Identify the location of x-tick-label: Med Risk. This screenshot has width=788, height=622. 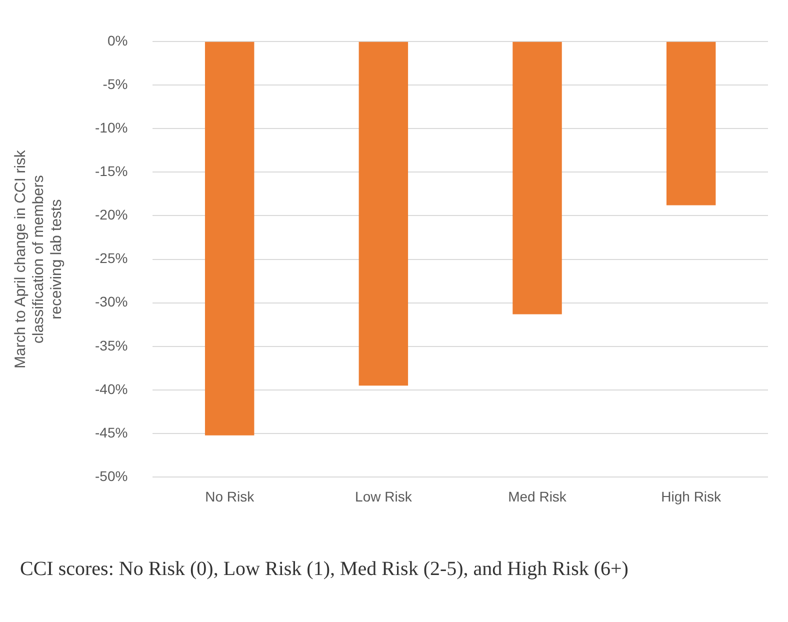
(538, 496).